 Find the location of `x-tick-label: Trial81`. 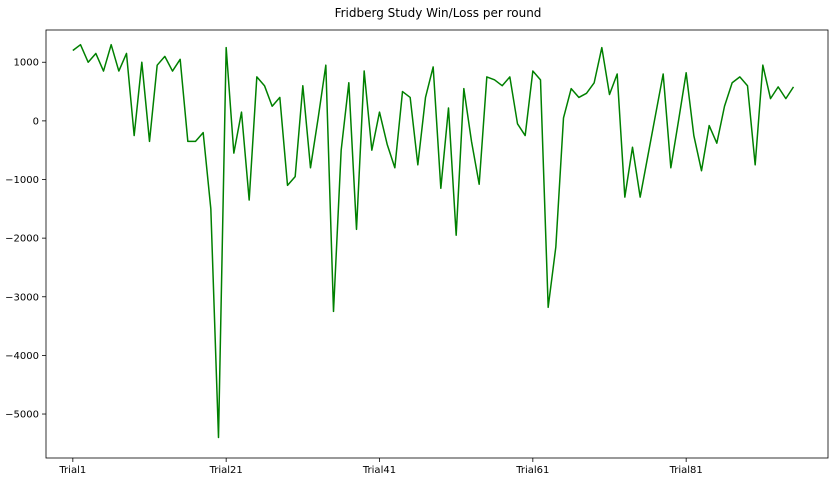

x-tick-label: Trial81 is located at coordinates (686, 470).